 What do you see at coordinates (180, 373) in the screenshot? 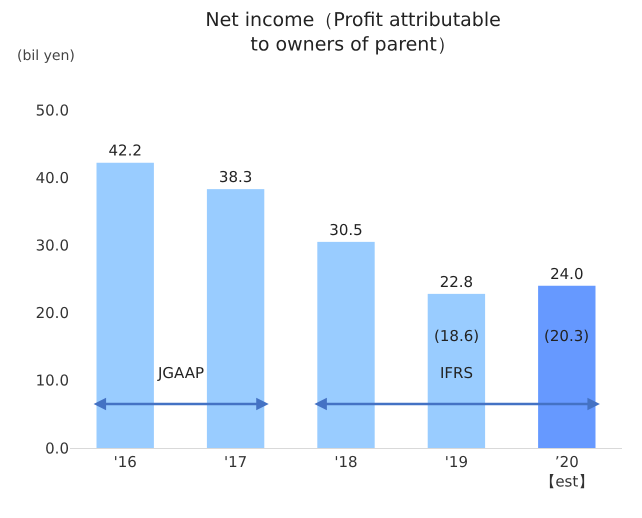
I see `annotation: JGAAP` at bounding box center [180, 373].